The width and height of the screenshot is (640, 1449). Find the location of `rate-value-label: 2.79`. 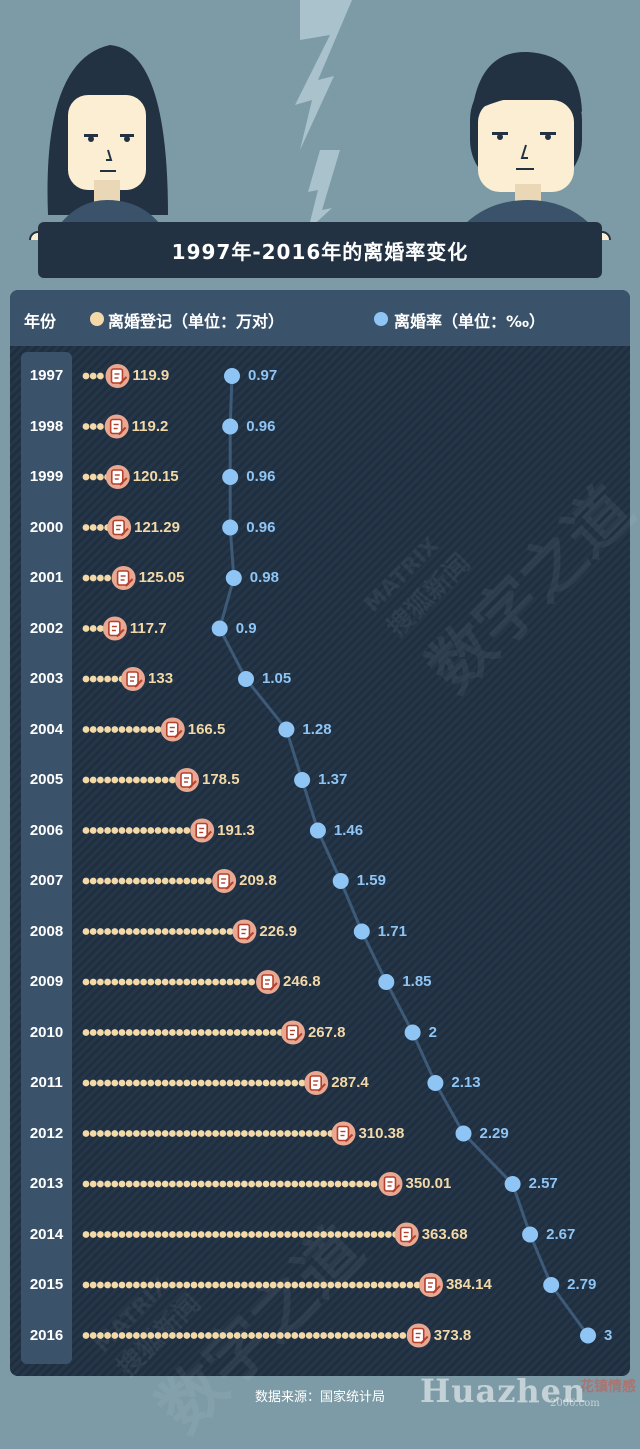

rate-value-label: 2.79 is located at coordinates (582, 1284).